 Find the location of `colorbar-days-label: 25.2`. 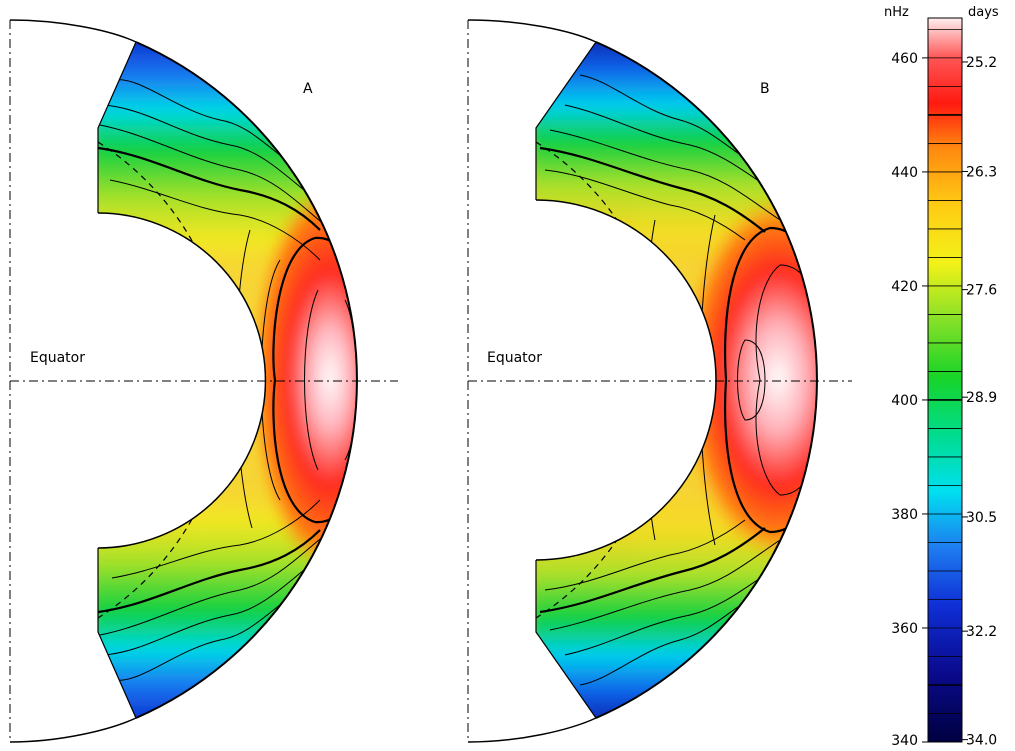

colorbar-days-label: 25.2 is located at coordinates (981, 63).